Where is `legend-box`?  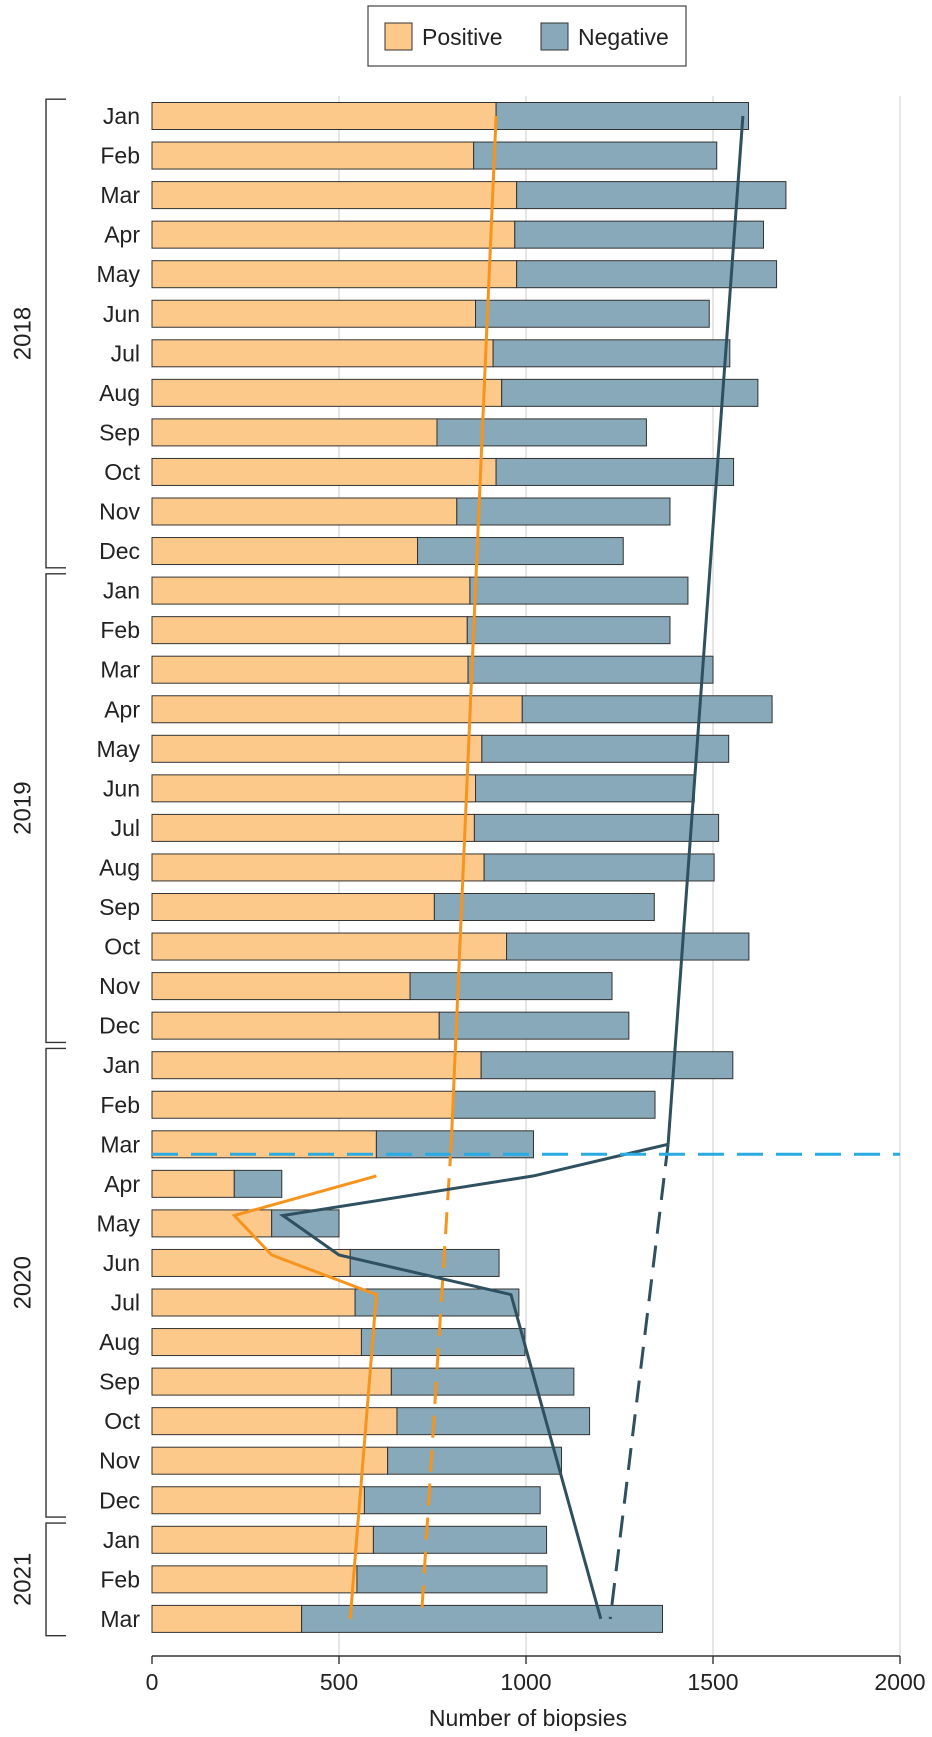 legend-box is located at coordinates (527, 36).